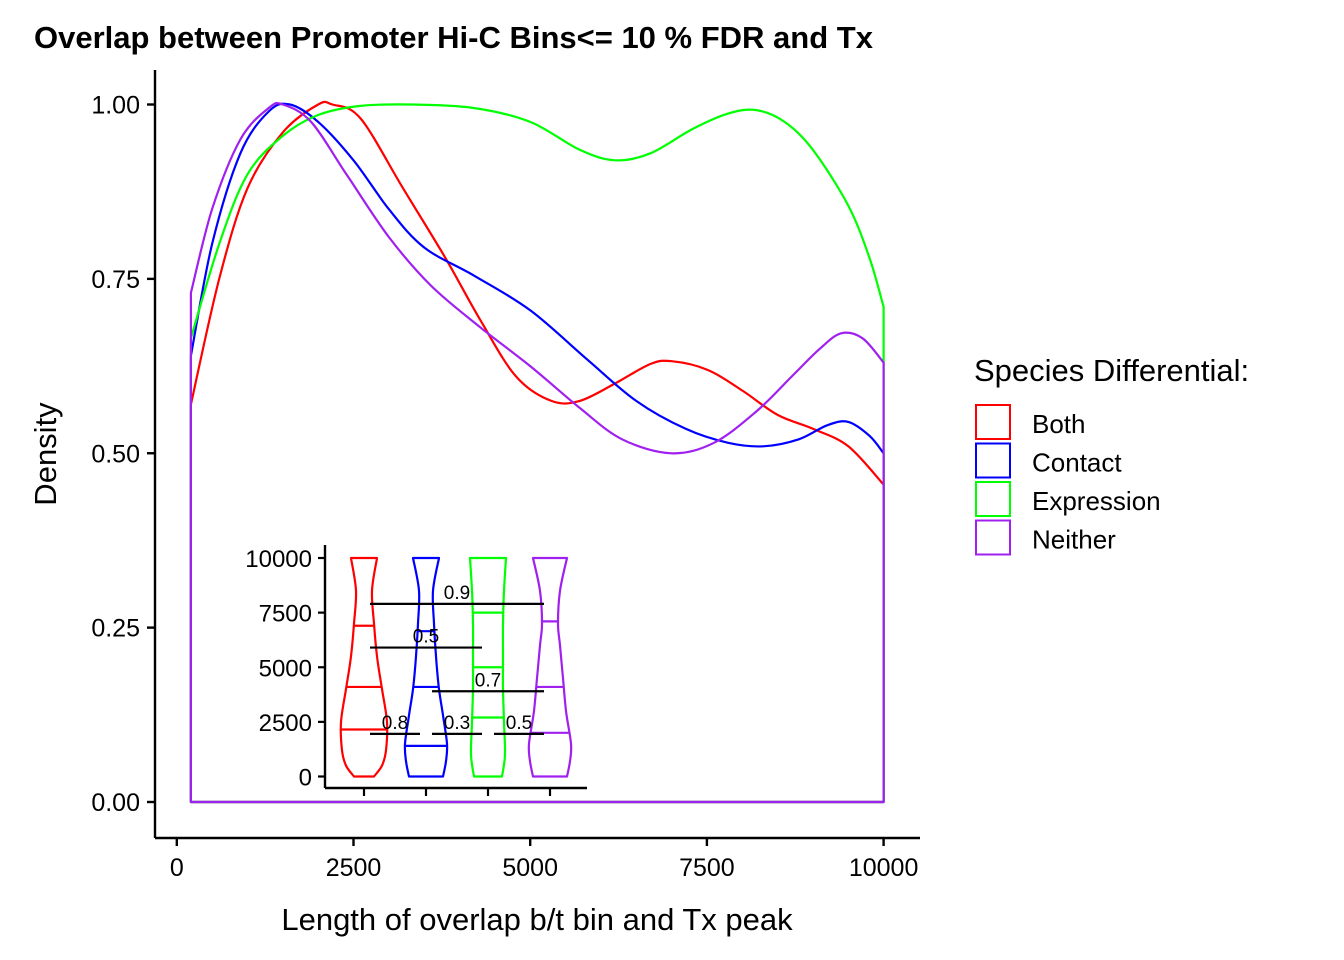 Image resolution: width=1344 pixels, height=960 pixels. Describe the element at coordinates (1059, 424) in the screenshot. I see `legend-label-both: Both` at that location.